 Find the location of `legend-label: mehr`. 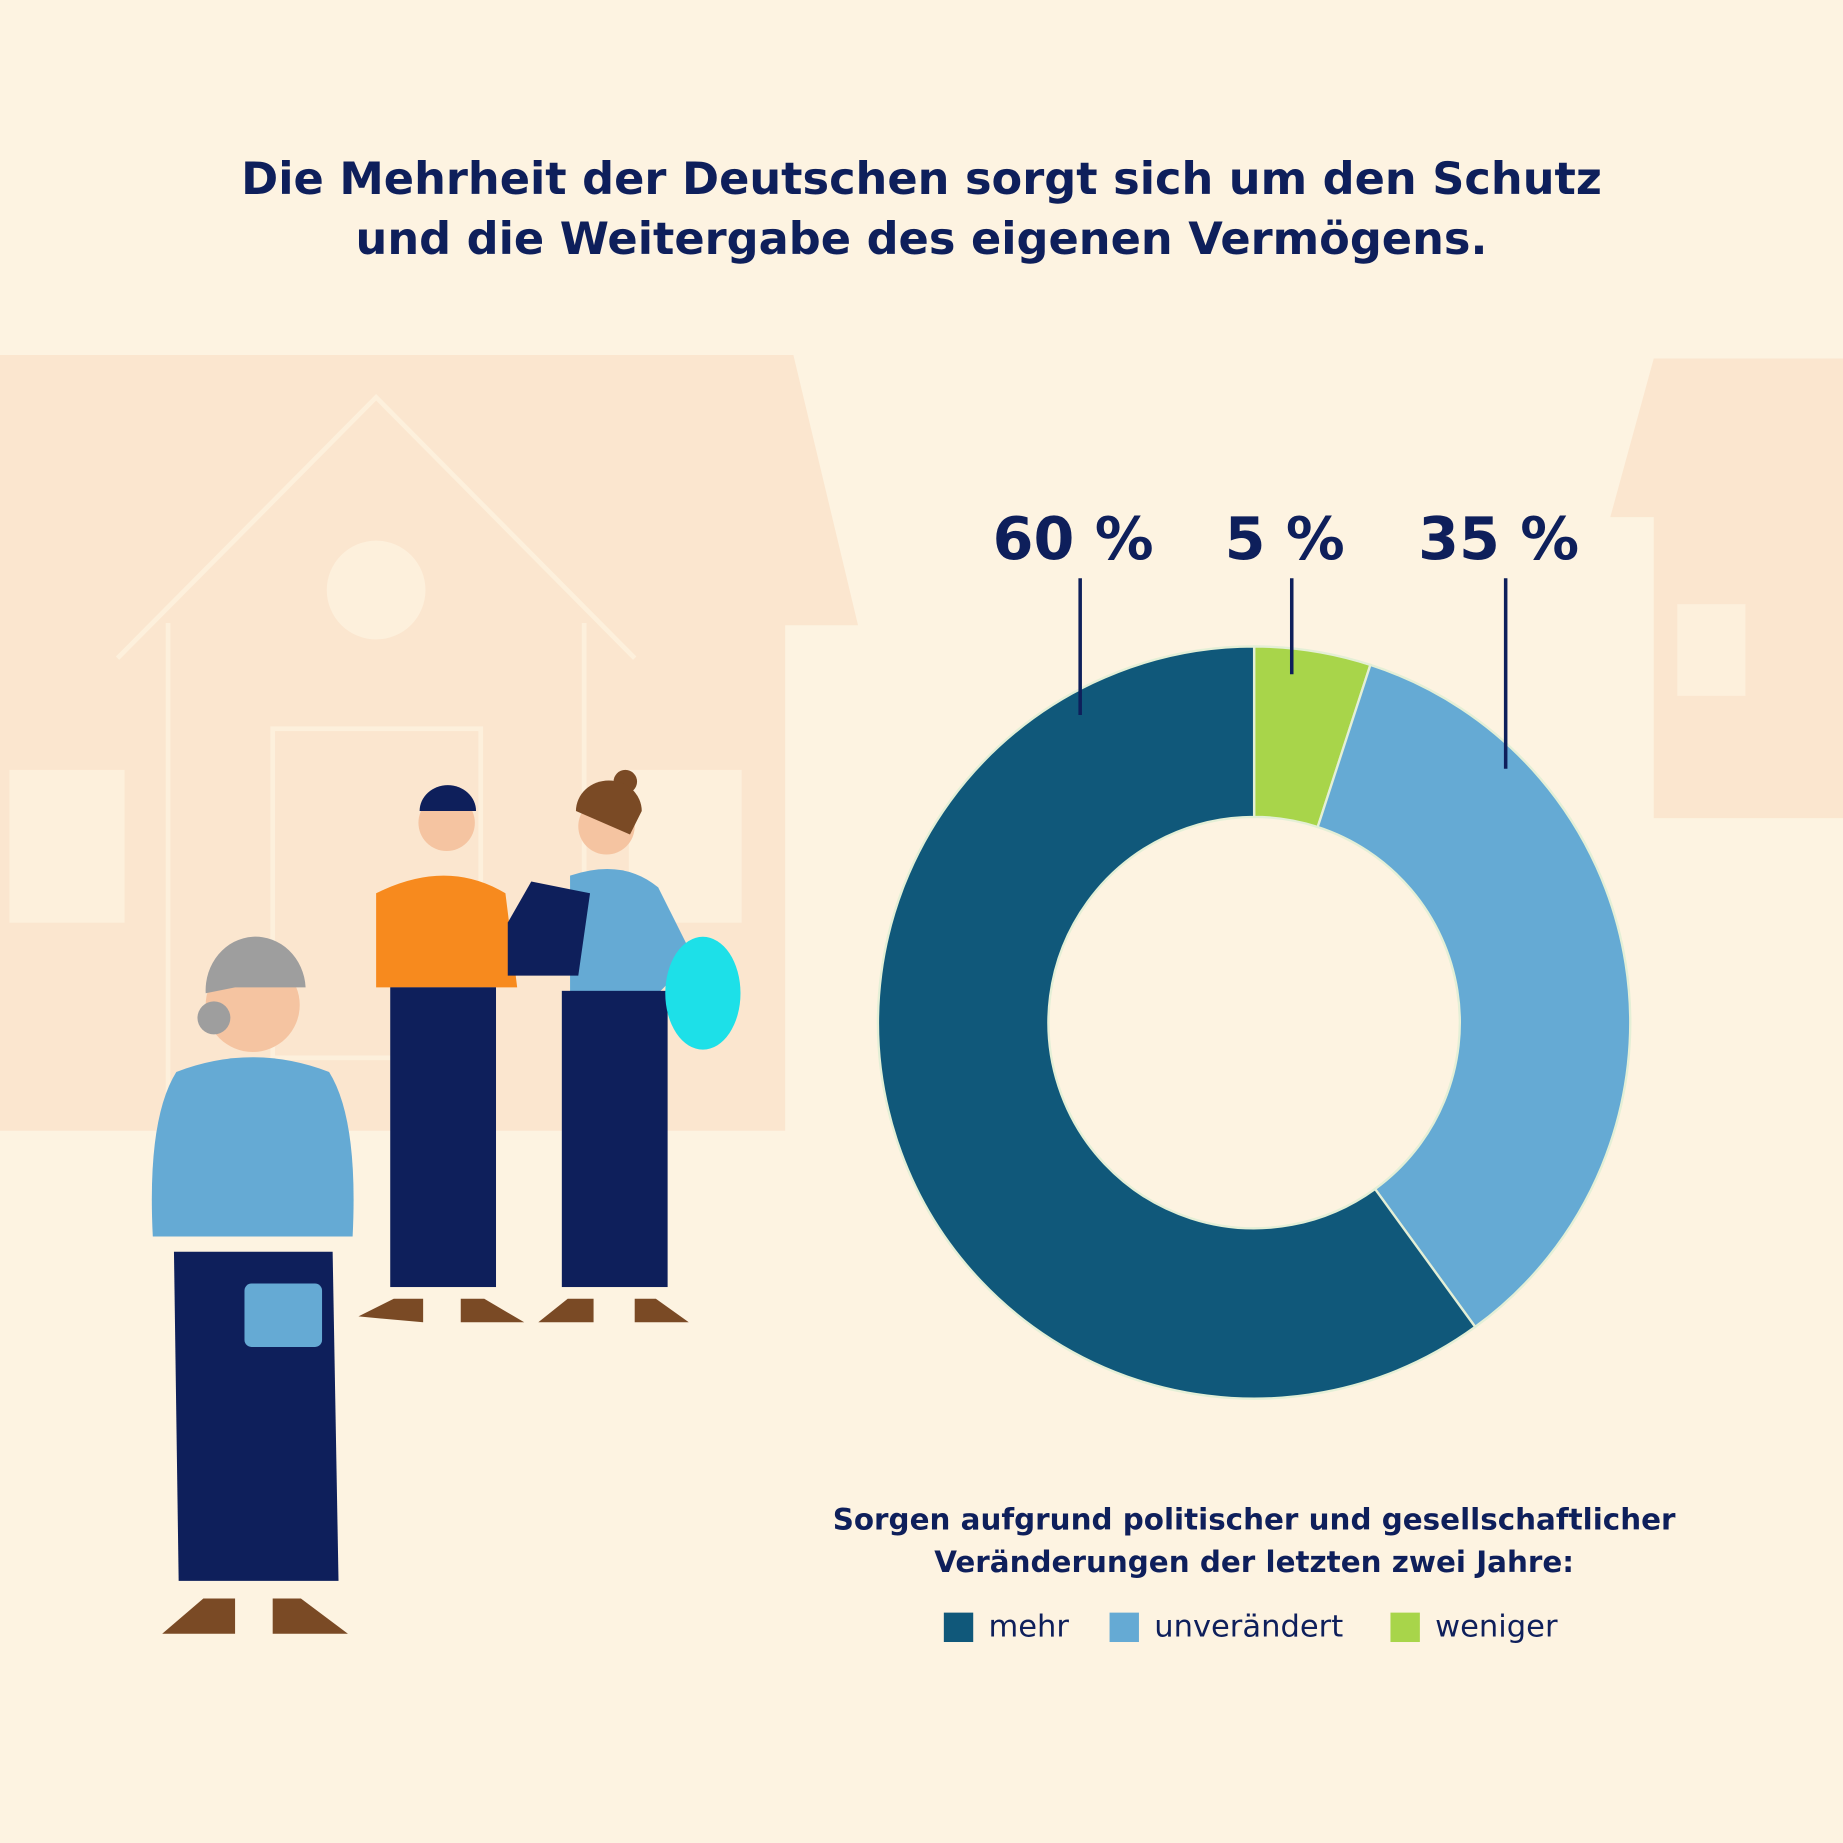

legend-label: mehr is located at coordinates (1028, 1626).